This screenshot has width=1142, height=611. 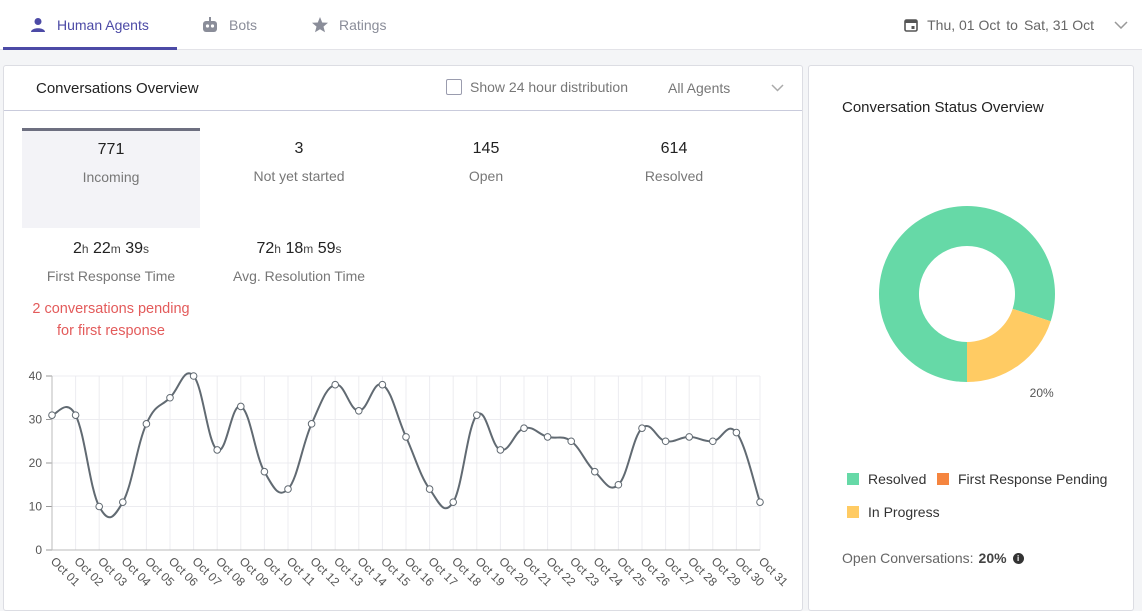 What do you see at coordinates (111, 331) in the screenshot?
I see `pending-line-2: for first response` at bounding box center [111, 331].